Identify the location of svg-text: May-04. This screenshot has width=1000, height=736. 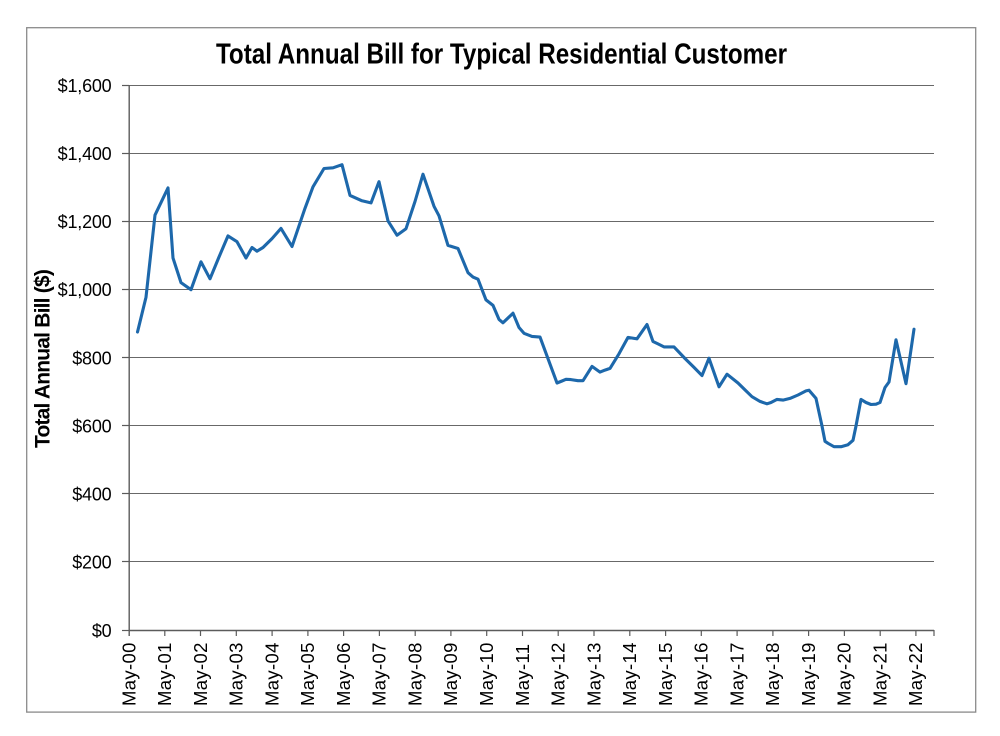
(271, 674).